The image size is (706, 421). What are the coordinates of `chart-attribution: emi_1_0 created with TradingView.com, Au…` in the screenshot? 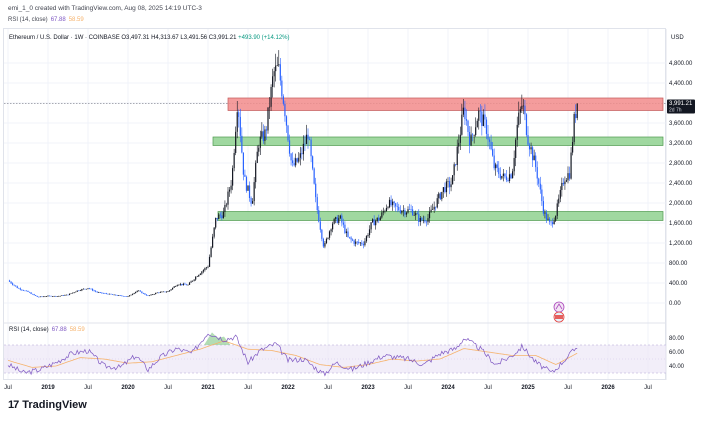 It's located at (105, 8).